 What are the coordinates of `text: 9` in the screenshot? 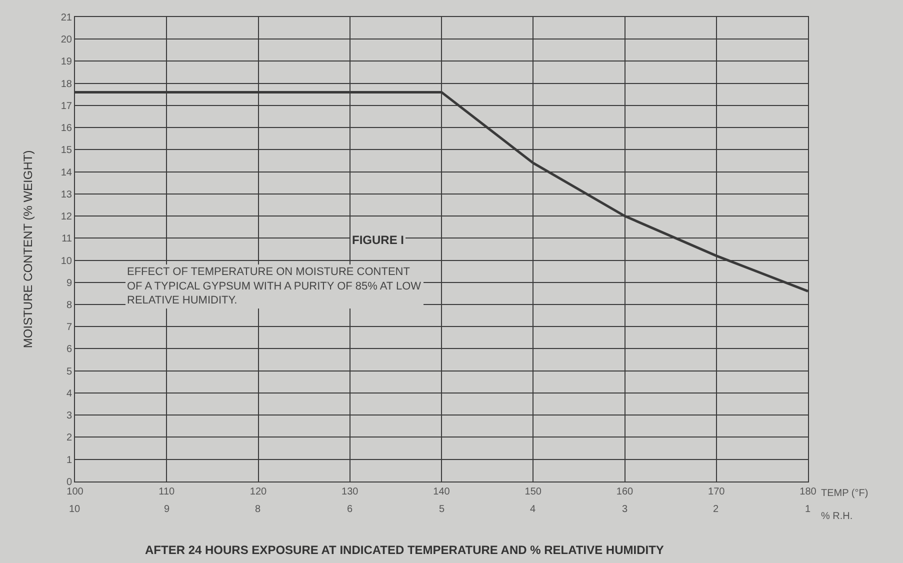 It's located at (167, 509).